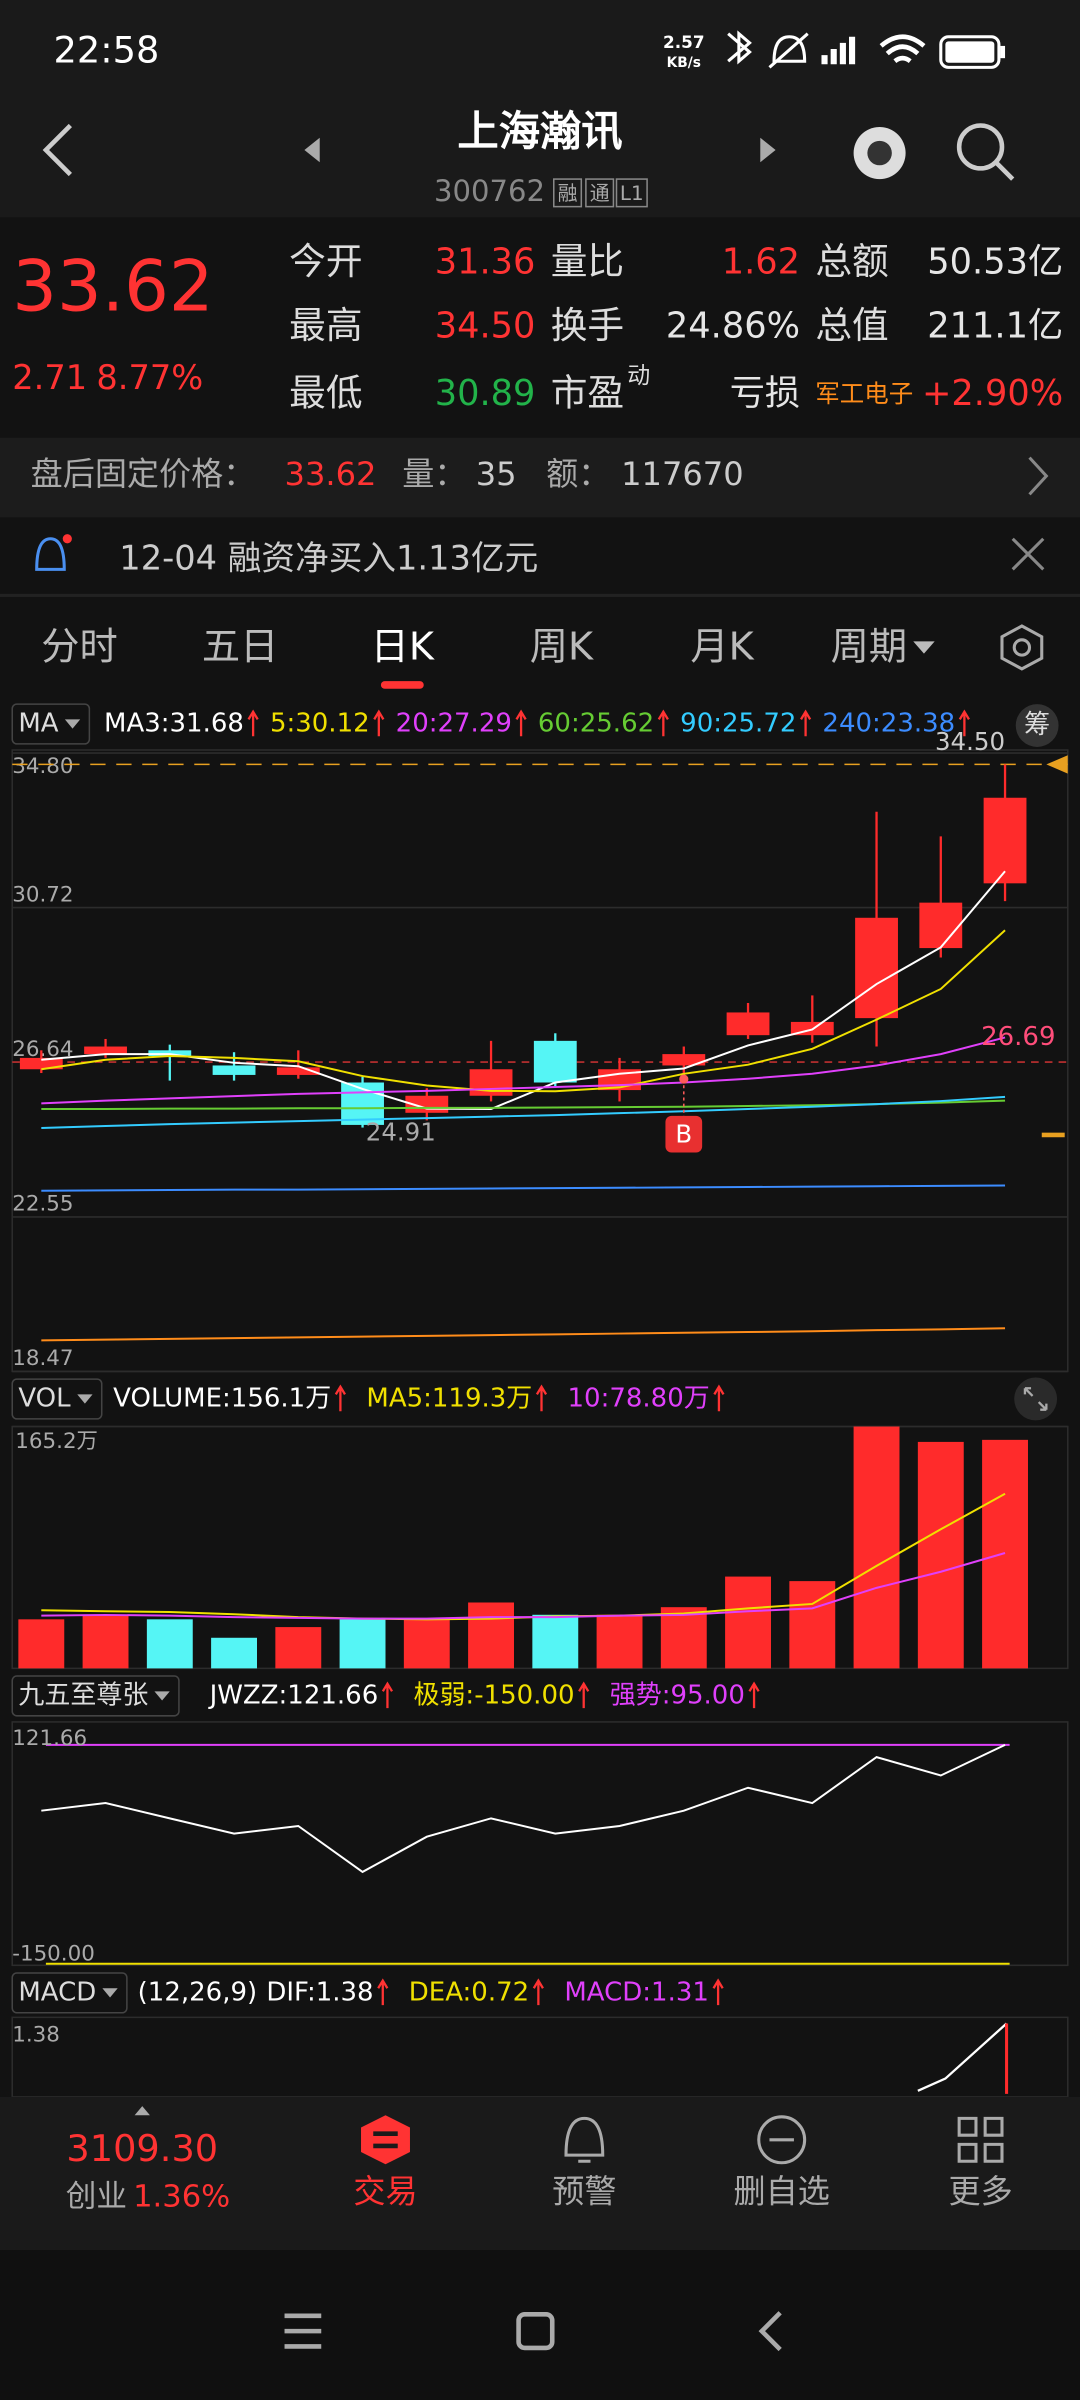 This screenshot has height=2400, width=1080. Describe the element at coordinates (402, 685) in the screenshot. I see `tab-underline` at that location.